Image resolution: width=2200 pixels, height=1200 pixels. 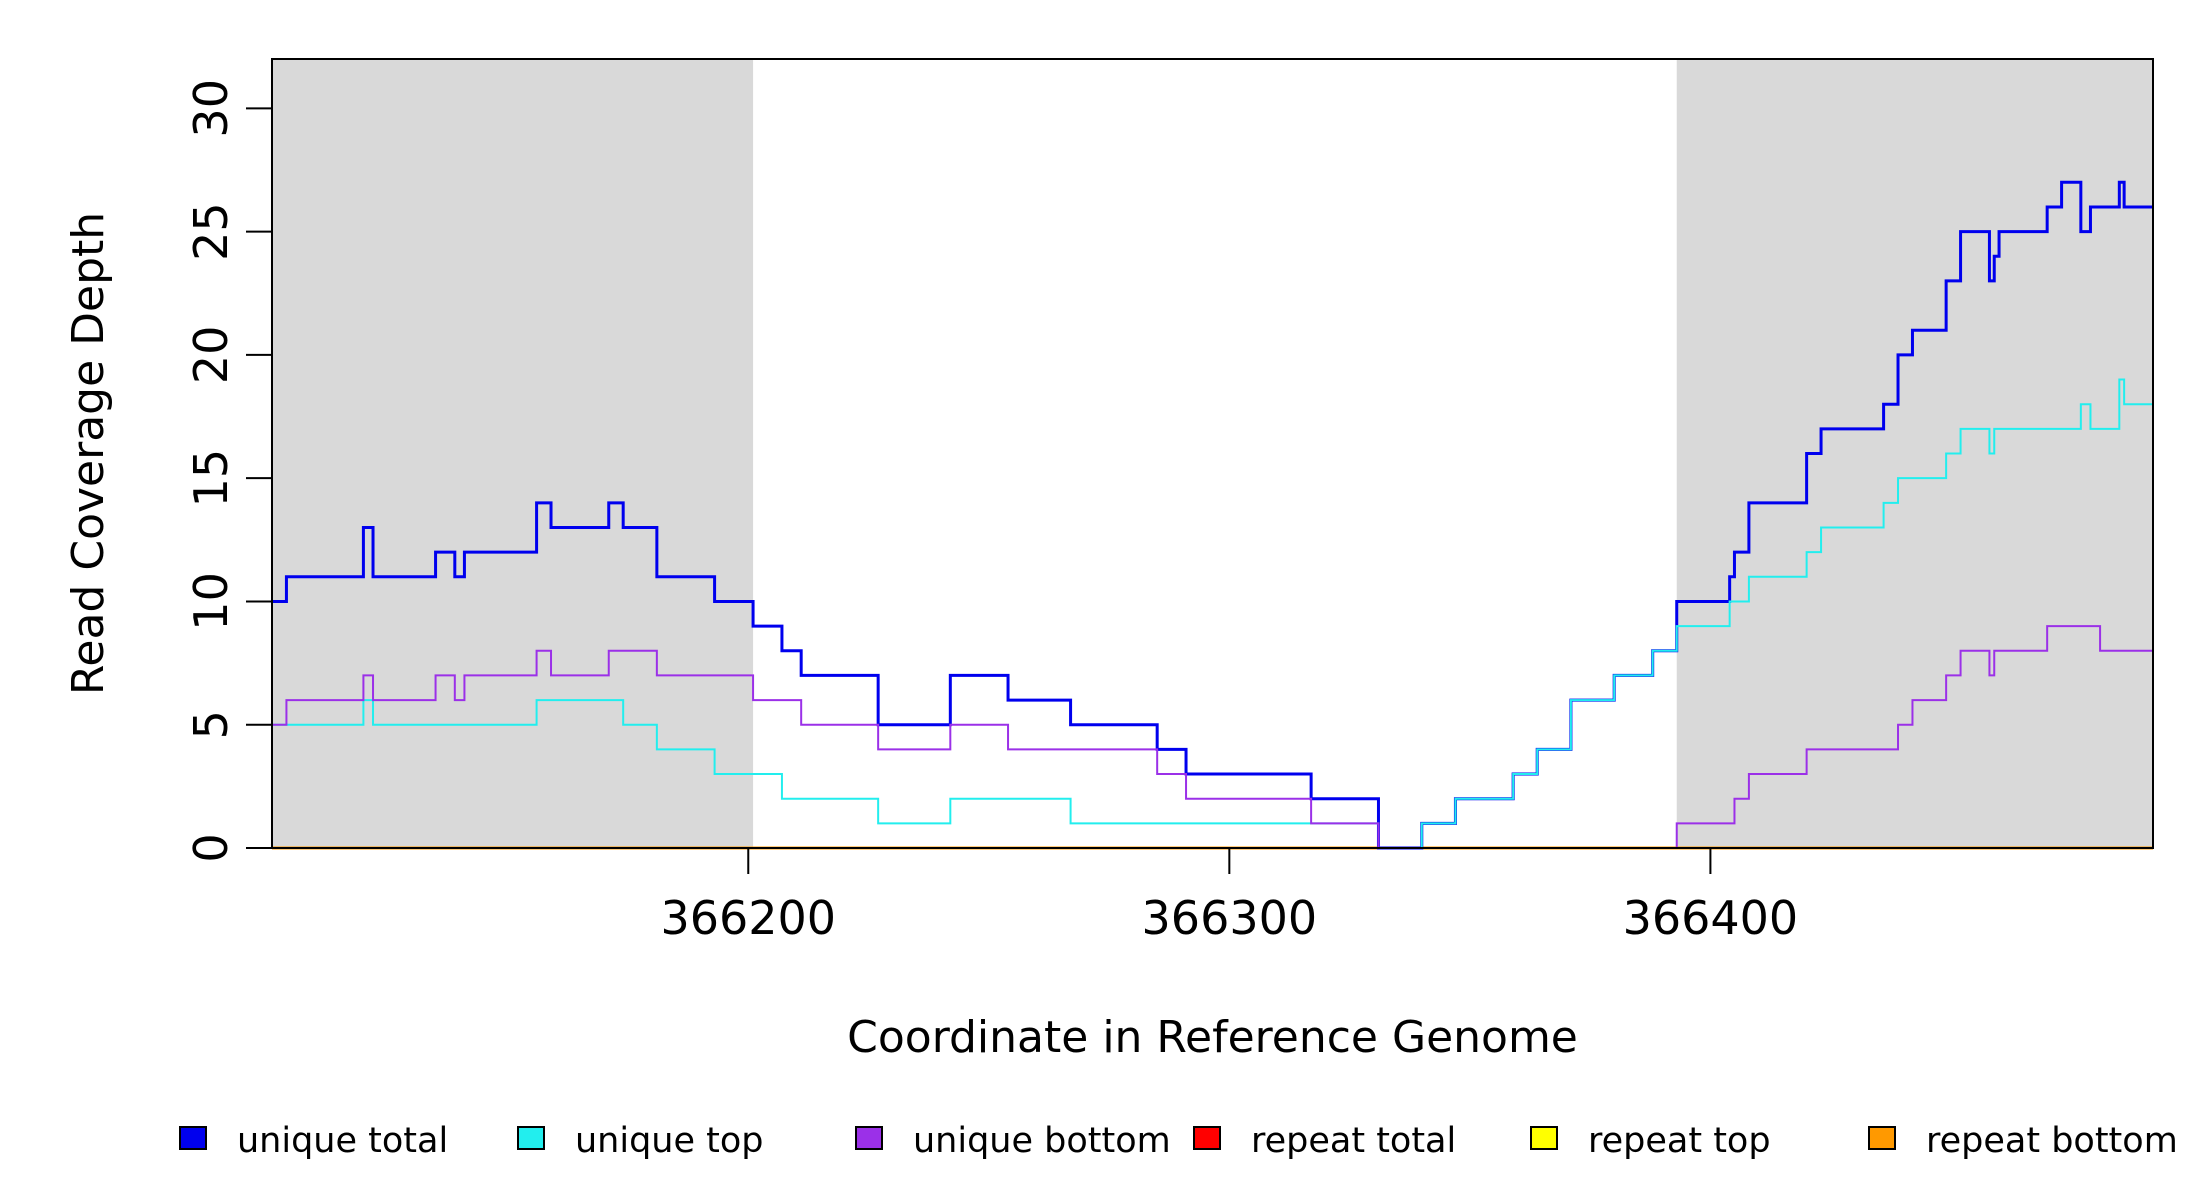 What do you see at coordinates (1212, 1037) in the screenshot?
I see `x-axis-title: Coordinate in Reference Genome` at bounding box center [1212, 1037].